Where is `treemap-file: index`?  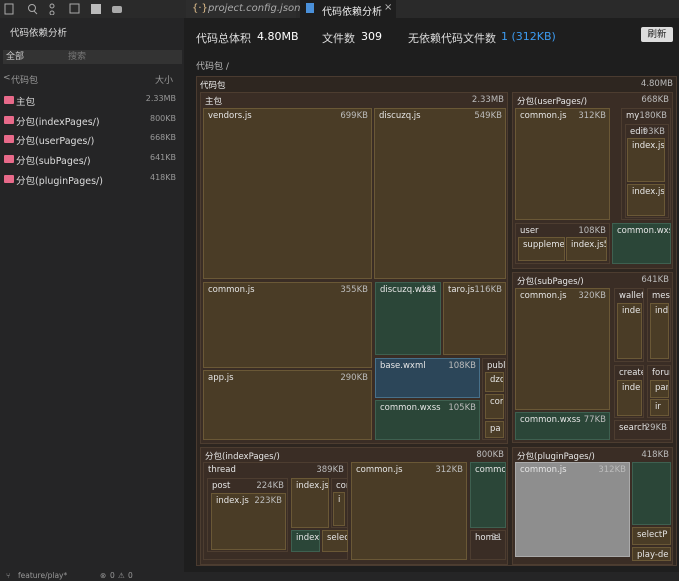
treemap-file: index is located at coordinates (629, 331).